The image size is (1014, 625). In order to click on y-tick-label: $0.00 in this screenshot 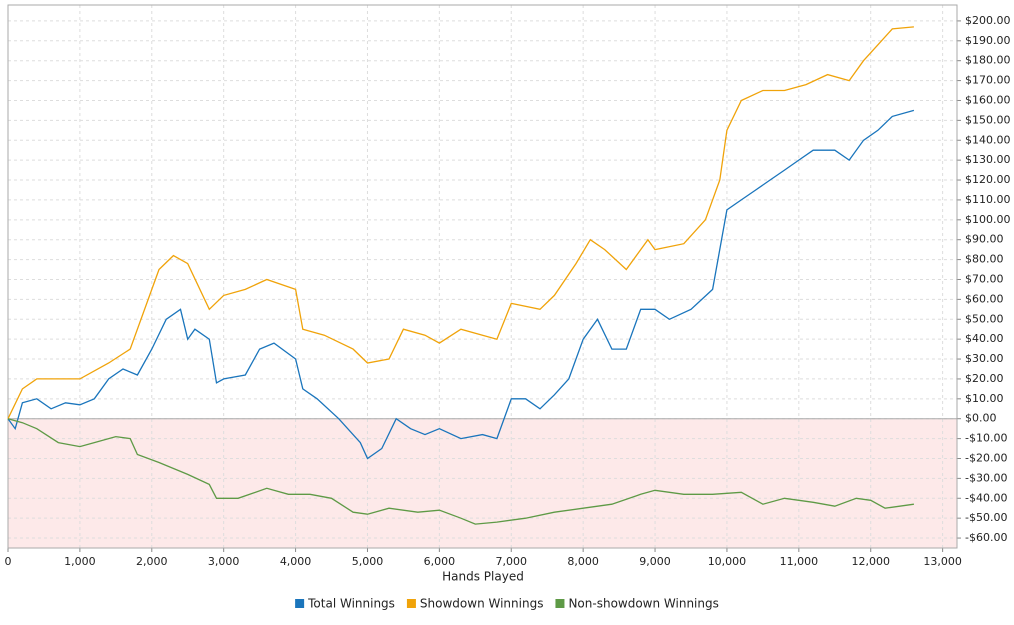, I will do `click(981, 418)`.